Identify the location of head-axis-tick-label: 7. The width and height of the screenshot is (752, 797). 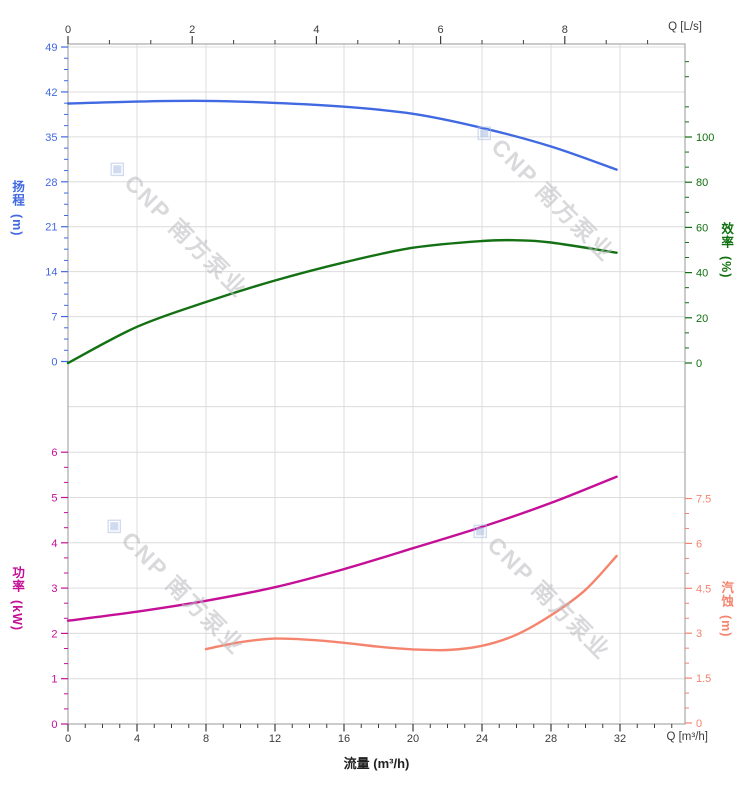
(54, 318).